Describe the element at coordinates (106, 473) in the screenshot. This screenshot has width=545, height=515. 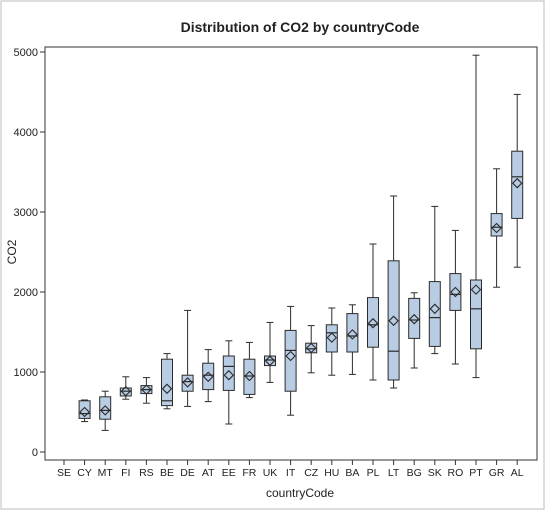
I see `x-tick-label: MT` at that location.